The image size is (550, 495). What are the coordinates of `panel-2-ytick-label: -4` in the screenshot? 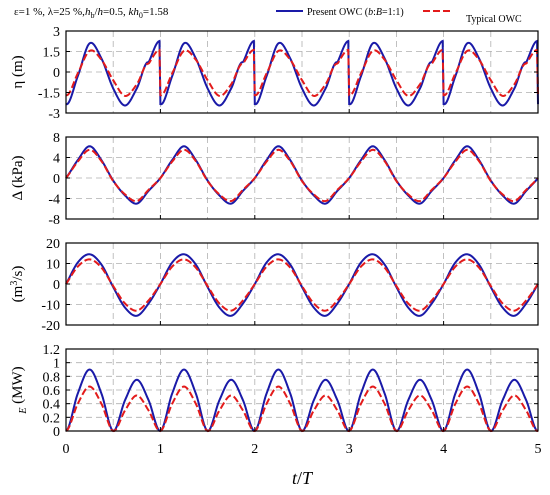 It's located at (54, 200).